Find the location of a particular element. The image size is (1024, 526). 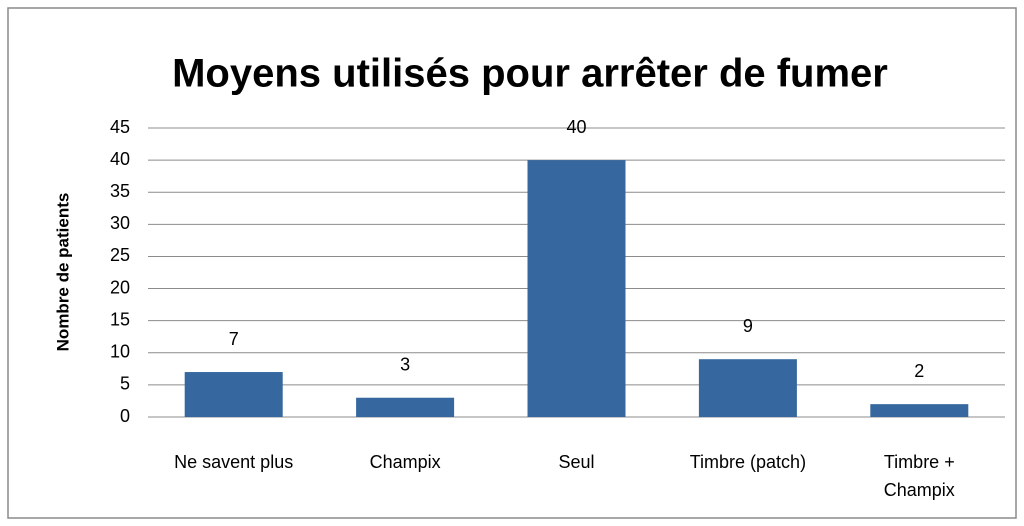

y-tick-label: 20 is located at coordinates (120, 287).